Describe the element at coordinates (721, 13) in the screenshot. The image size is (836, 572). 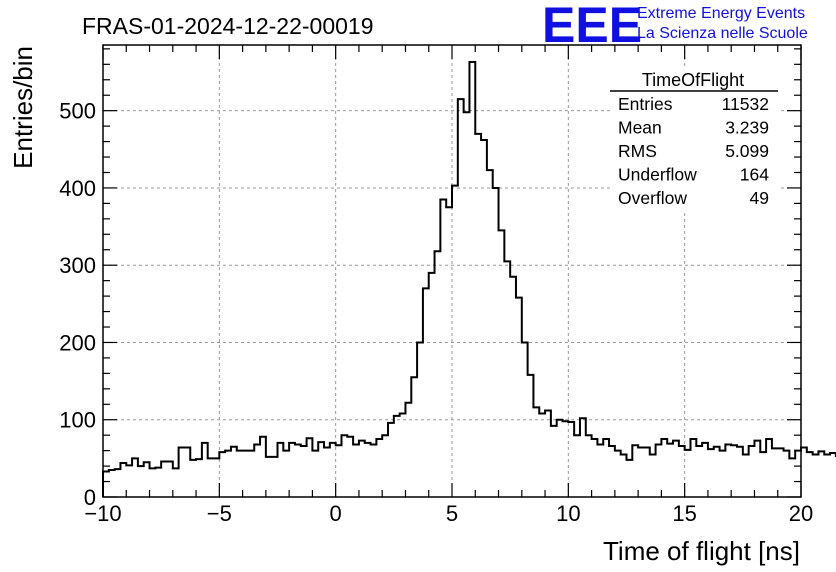
I see `eee-logo-line1: Extreme Energy Events` at that location.